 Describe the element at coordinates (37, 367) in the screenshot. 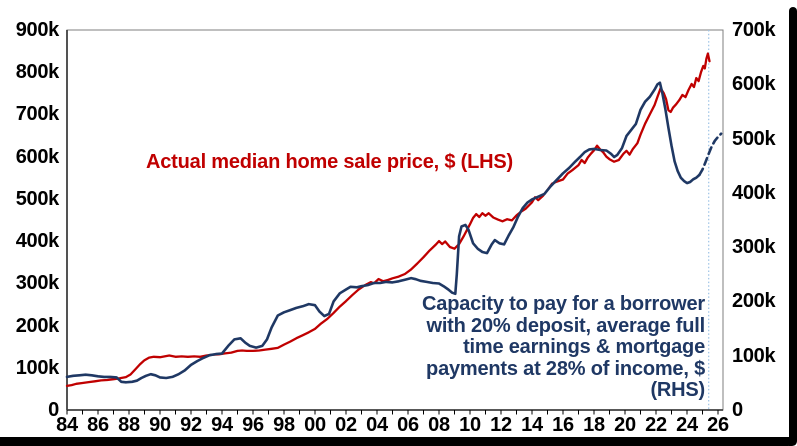

I see `y-axis-left-label-100k: 100k` at that location.